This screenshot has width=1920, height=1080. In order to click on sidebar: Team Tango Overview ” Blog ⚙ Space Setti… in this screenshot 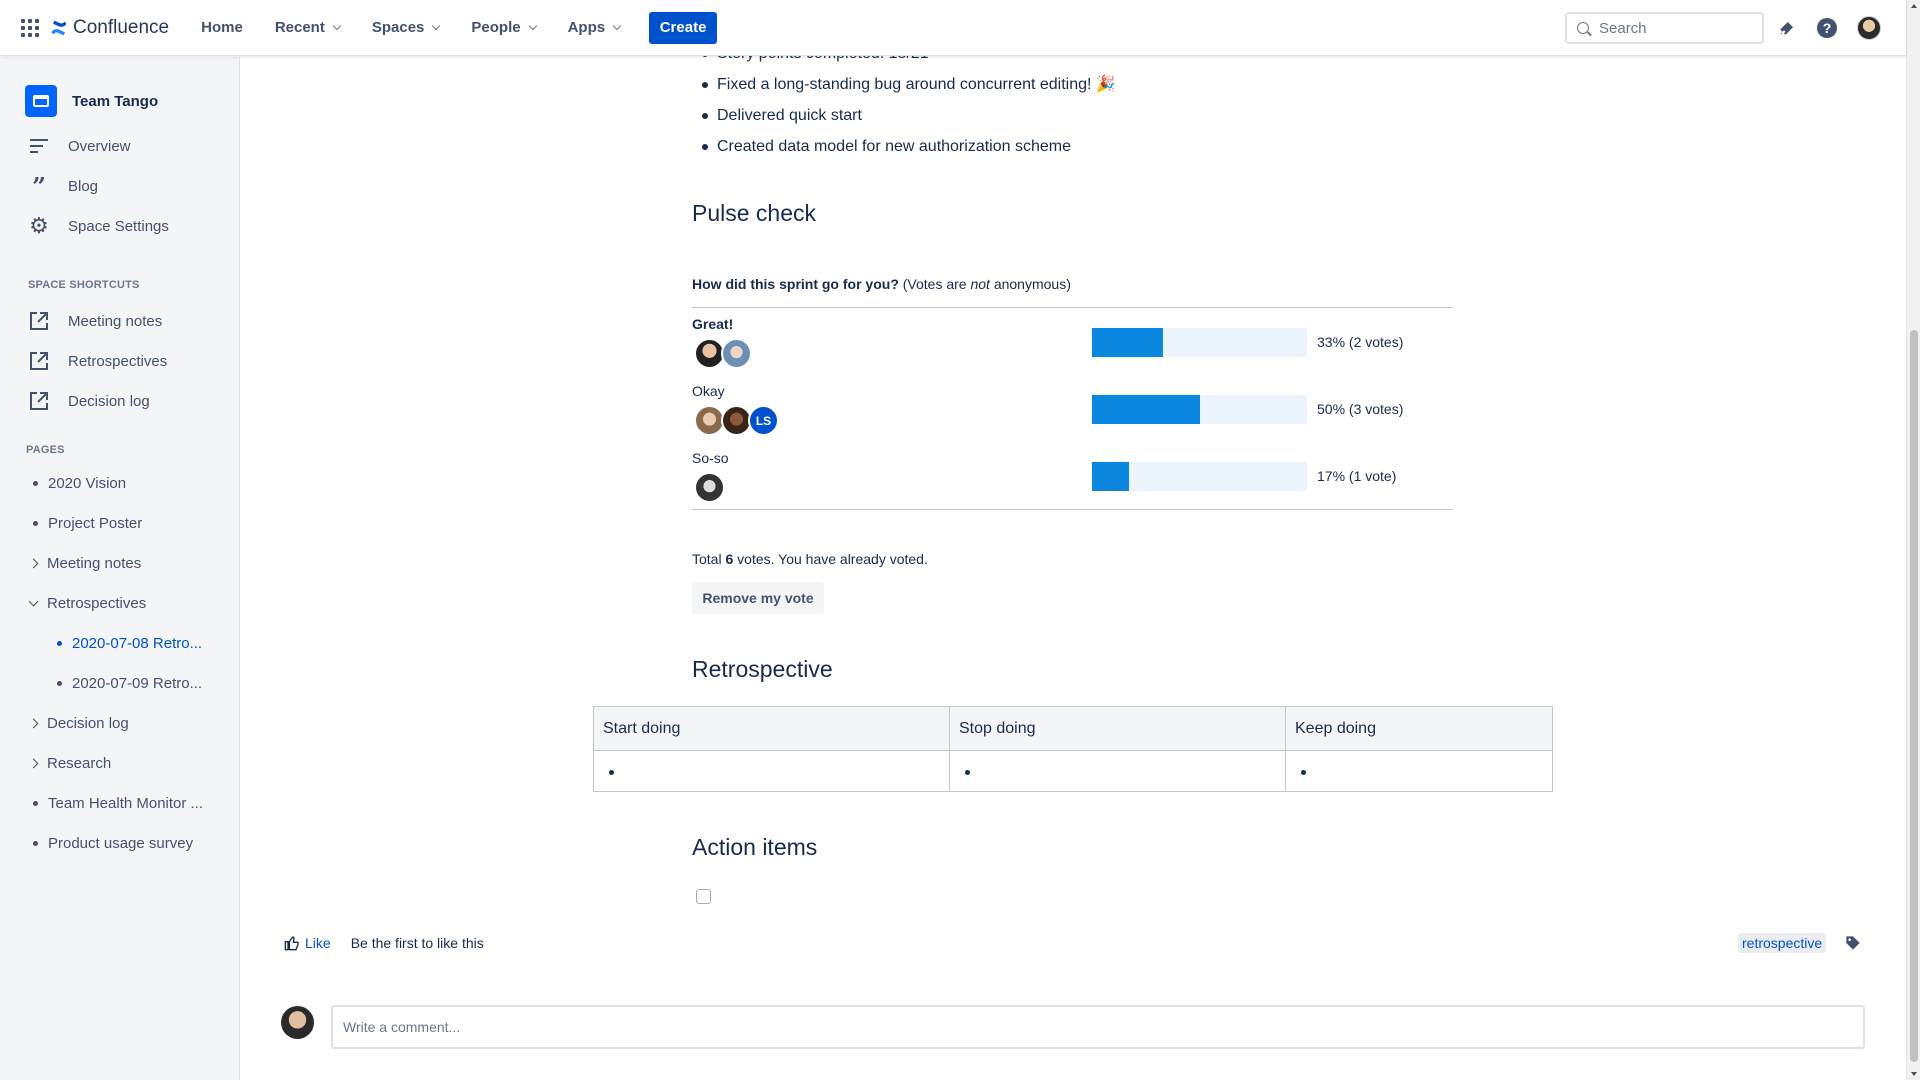, I will do `click(120, 568)`.